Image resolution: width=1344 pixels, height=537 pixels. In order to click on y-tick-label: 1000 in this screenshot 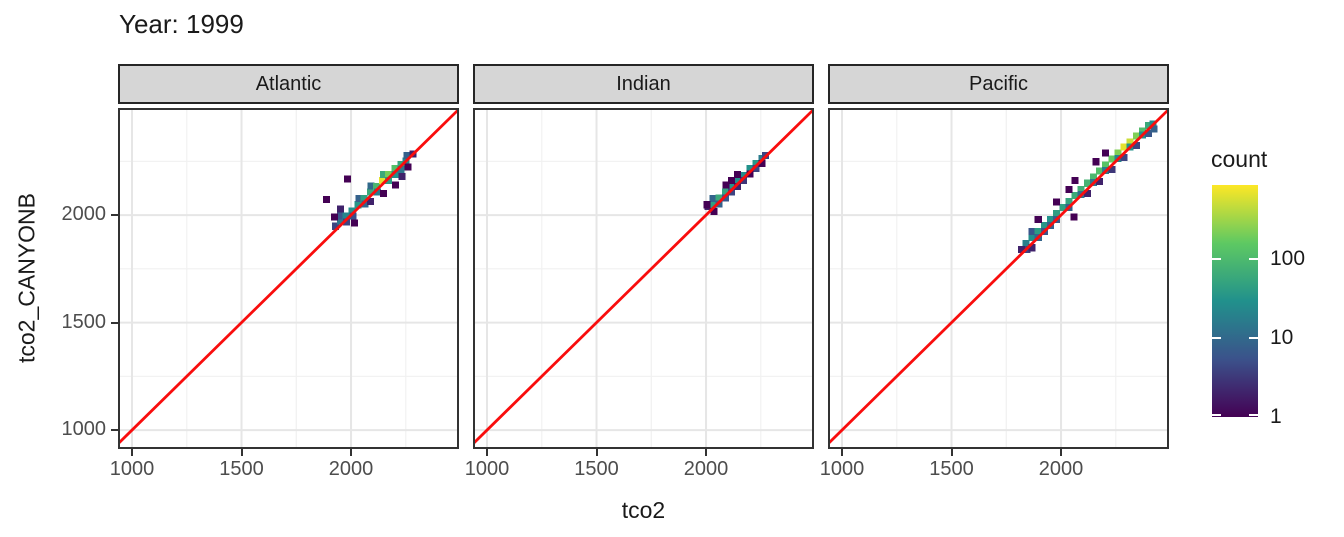, I will do `click(84, 429)`.